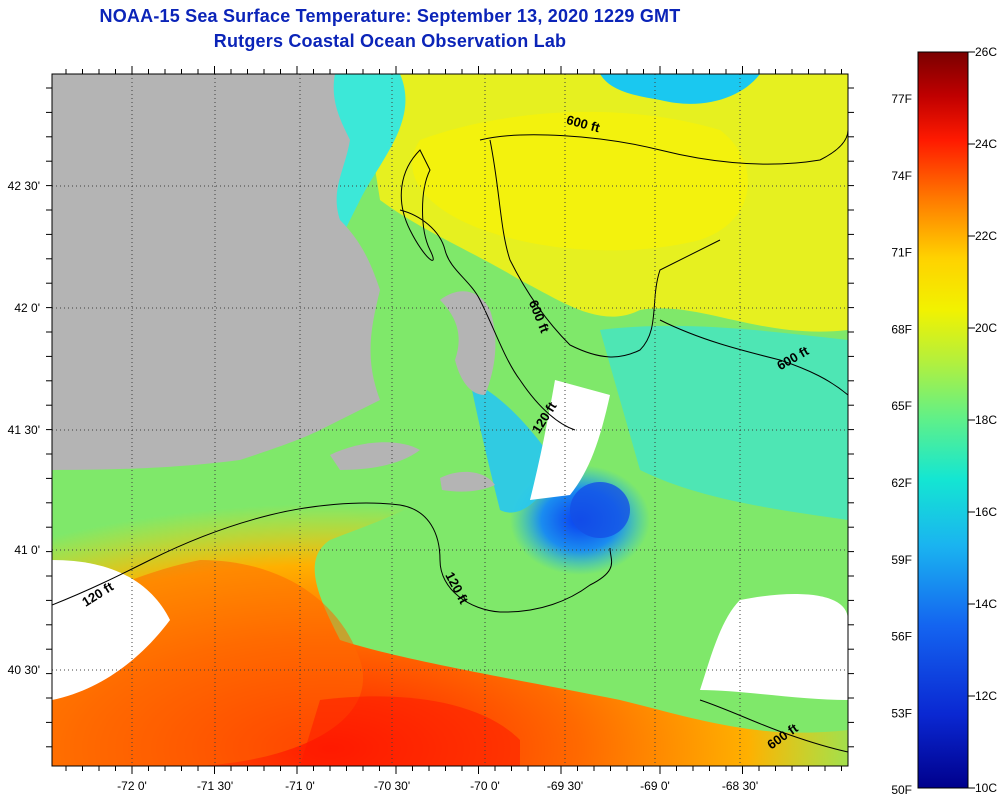 The image size is (1000, 802). I want to click on lat-tick-label: 42 30', so click(24, 186).